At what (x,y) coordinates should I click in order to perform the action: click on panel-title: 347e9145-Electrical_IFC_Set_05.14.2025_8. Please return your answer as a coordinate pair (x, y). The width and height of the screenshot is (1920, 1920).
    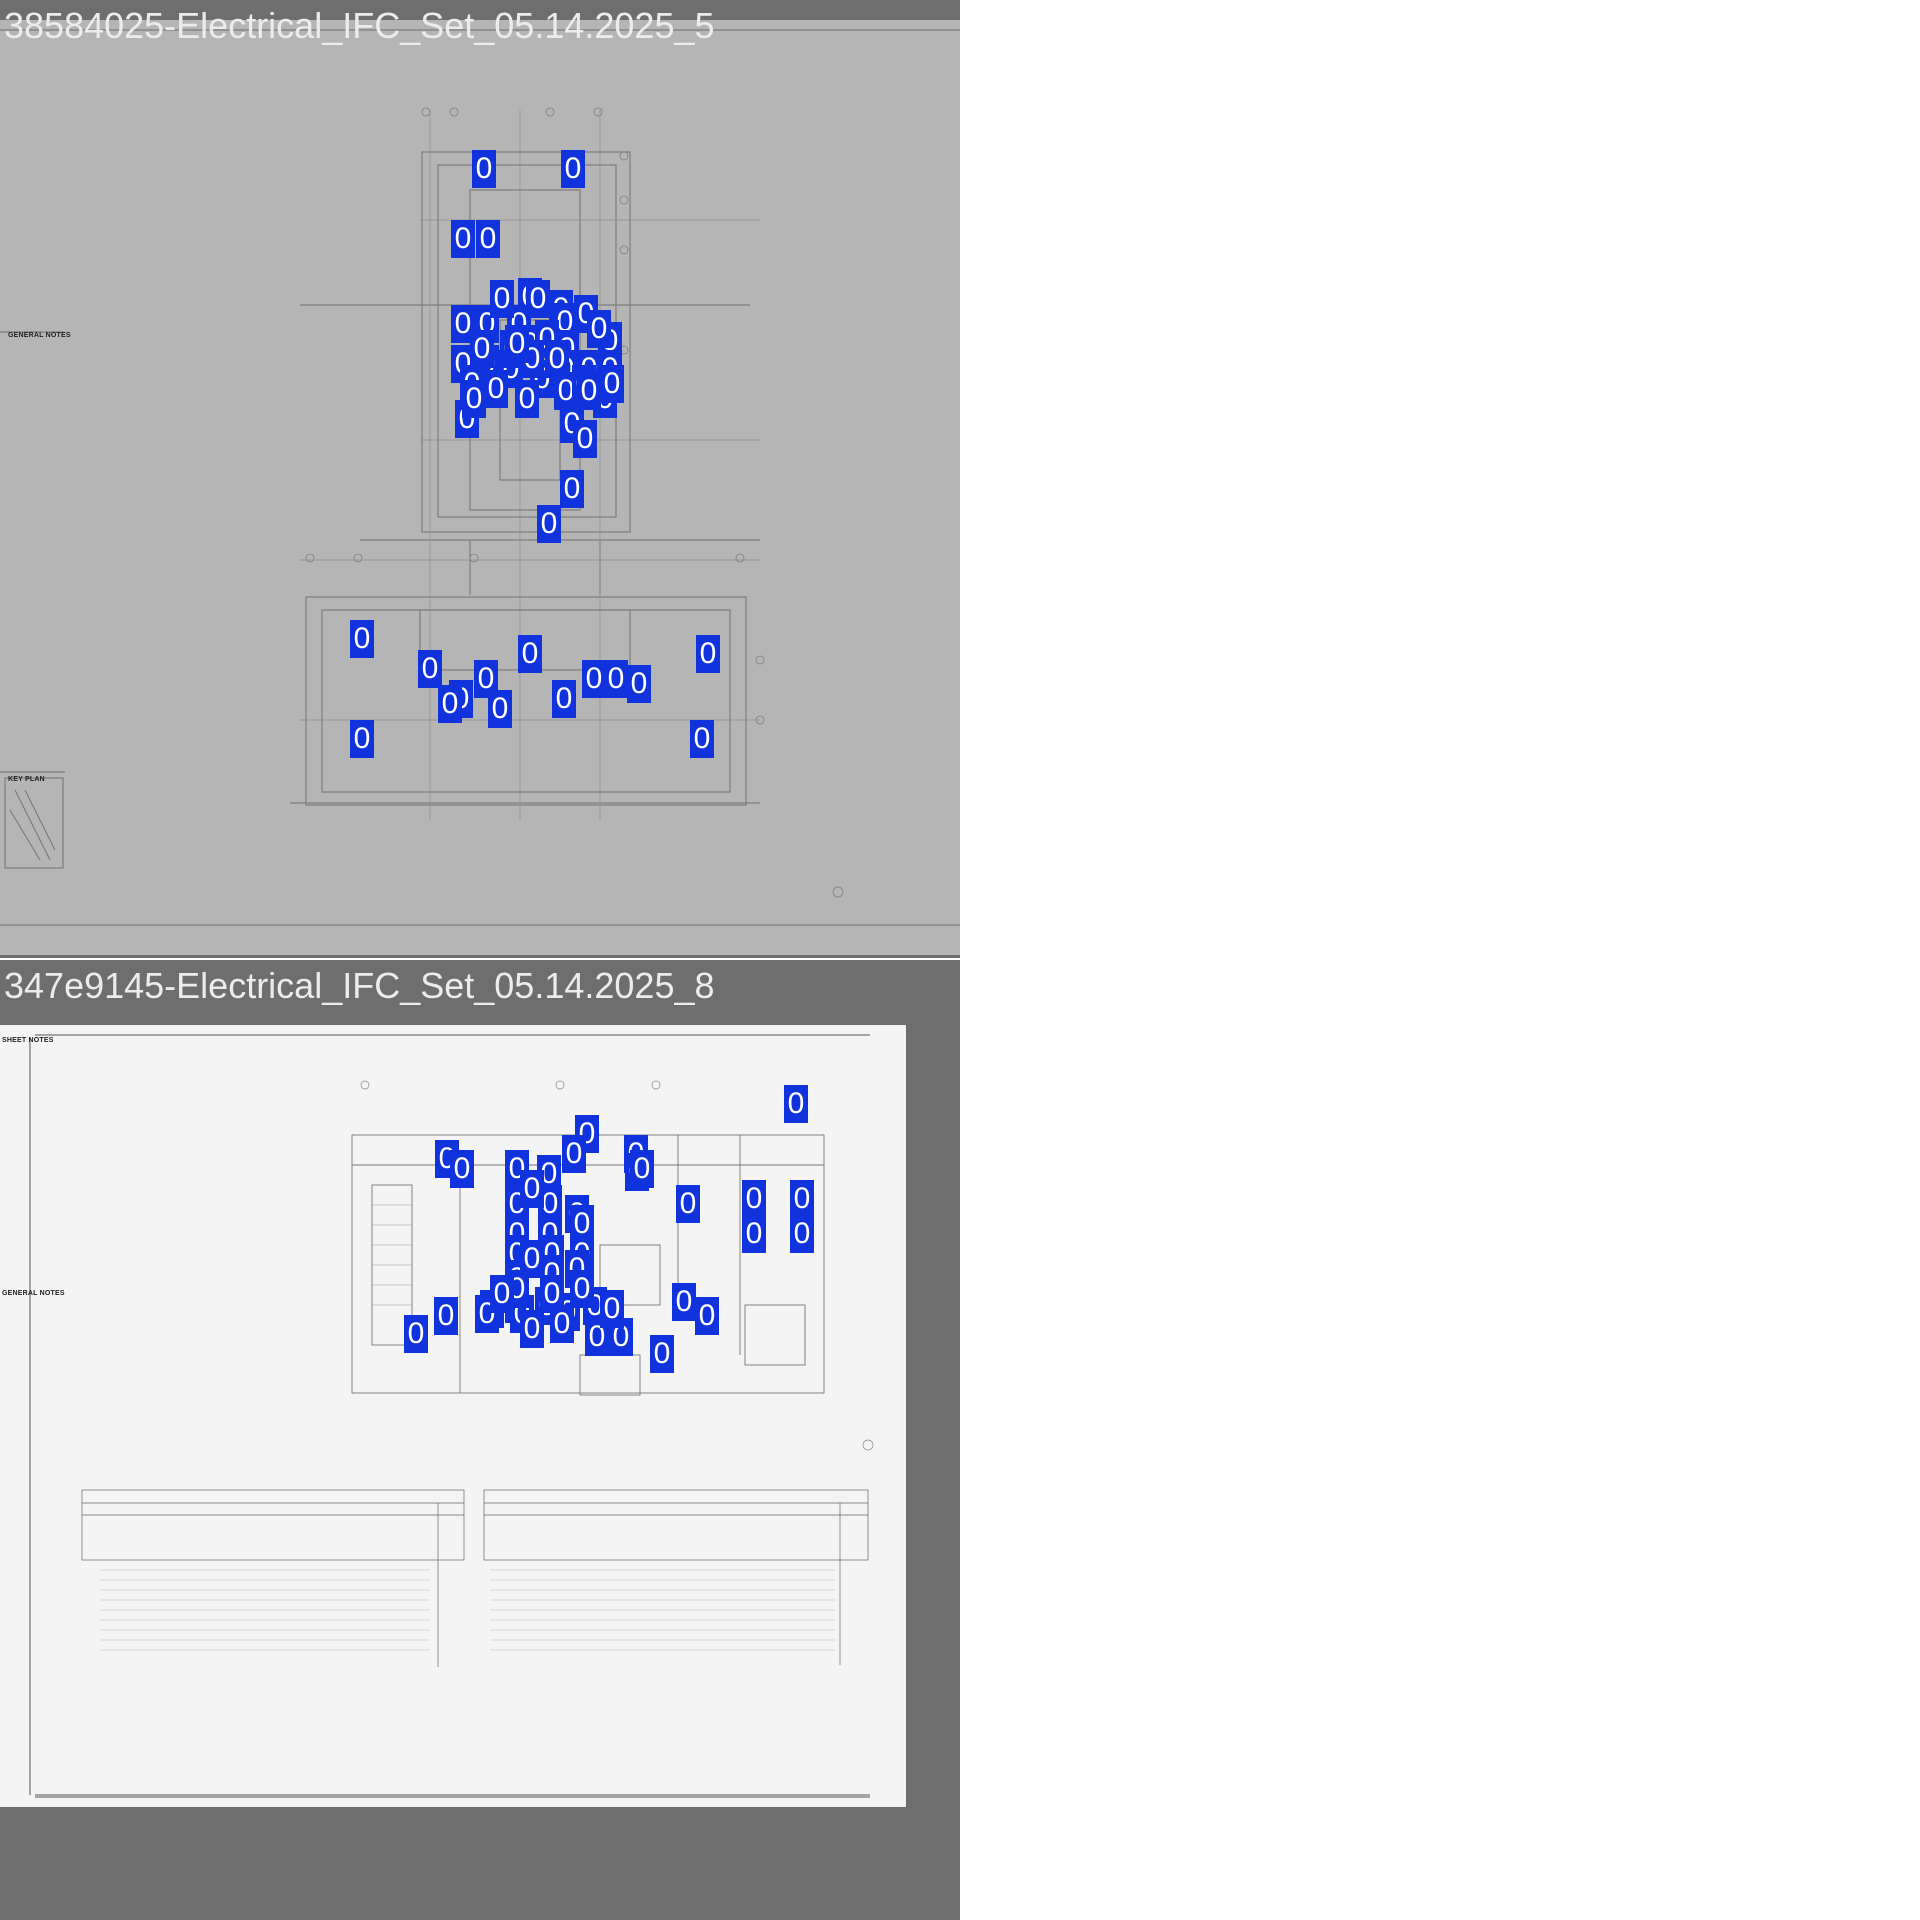
    Looking at the image, I should click on (359, 985).